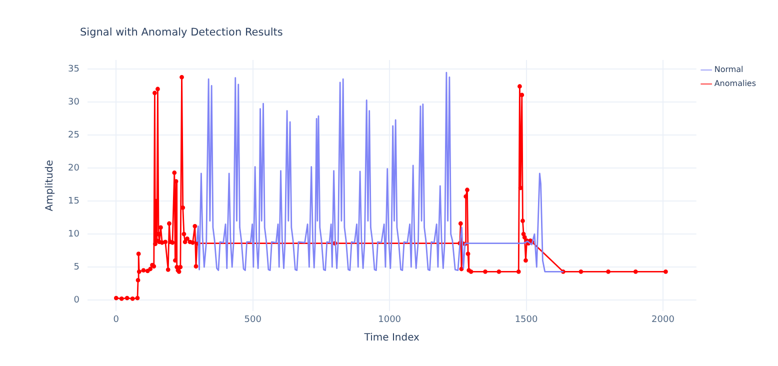 This screenshot has height=366, width=778. I want to click on x-tick-label: 1500, so click(526, 319).